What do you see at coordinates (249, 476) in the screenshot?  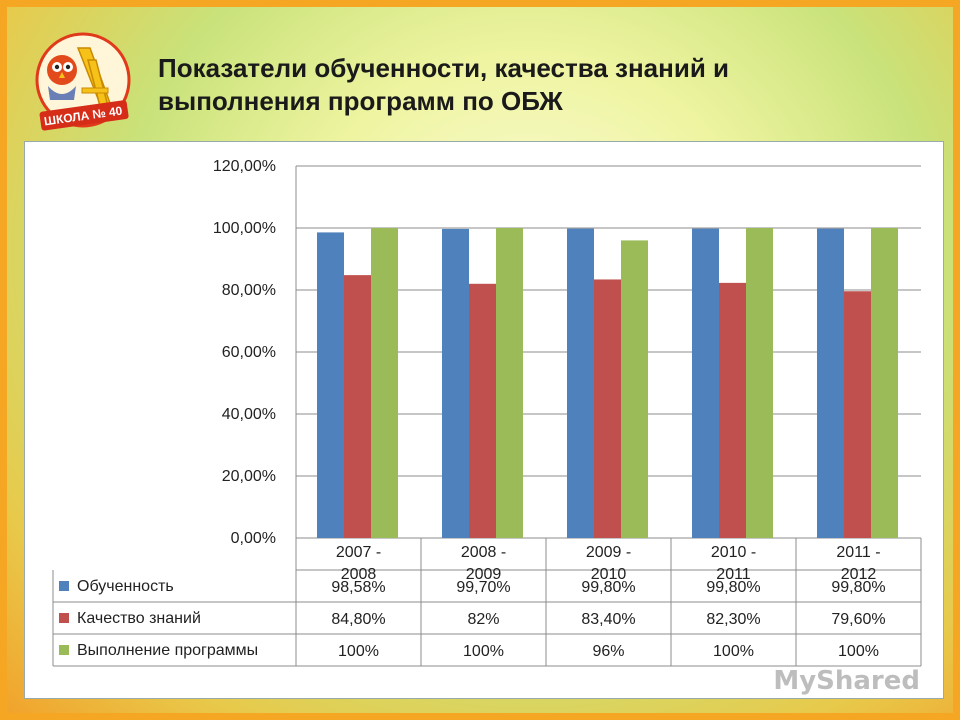 I see `y-tick-label: 20,00%` at bounding box center [249, 476].